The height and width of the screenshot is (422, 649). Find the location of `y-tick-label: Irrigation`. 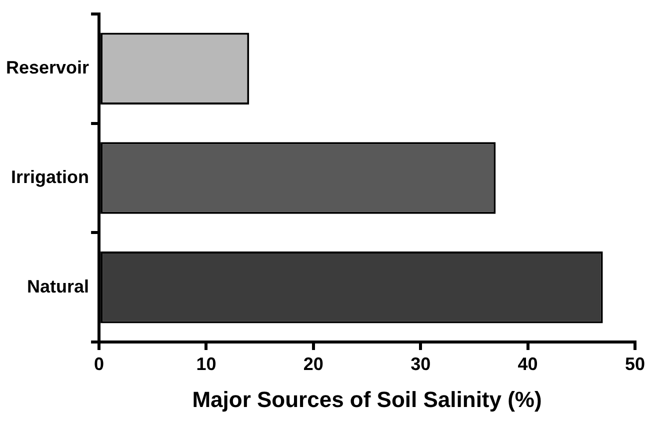

y-tick-label: Irrigation is located at coordinates (50, 176).